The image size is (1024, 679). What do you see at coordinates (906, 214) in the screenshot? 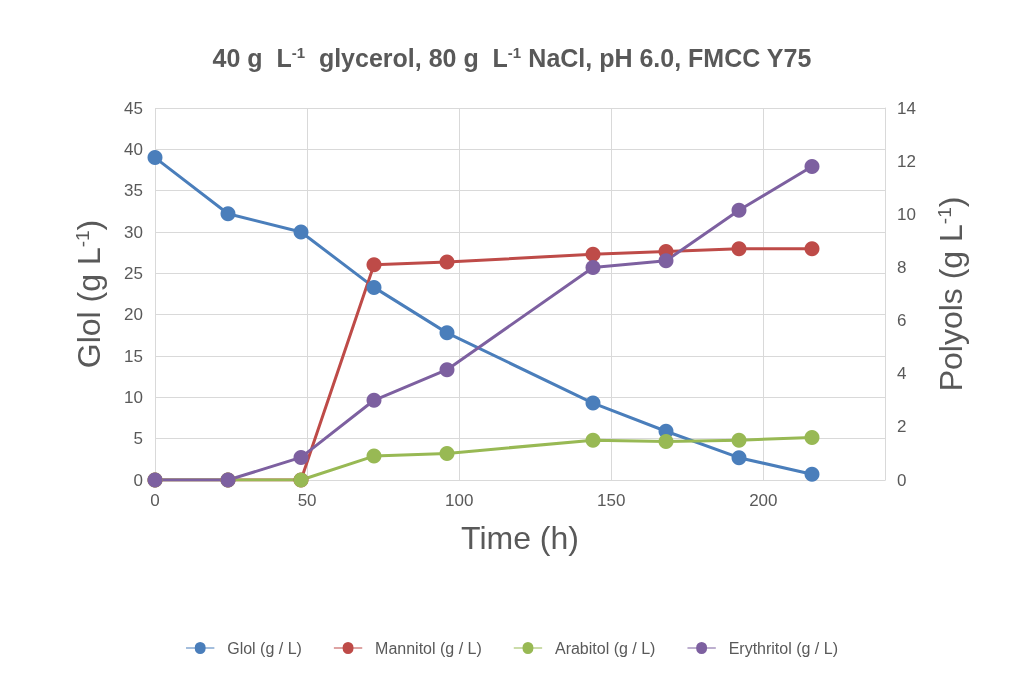
I see `y2-tick-label: 10` at bounding box center [906, 214].